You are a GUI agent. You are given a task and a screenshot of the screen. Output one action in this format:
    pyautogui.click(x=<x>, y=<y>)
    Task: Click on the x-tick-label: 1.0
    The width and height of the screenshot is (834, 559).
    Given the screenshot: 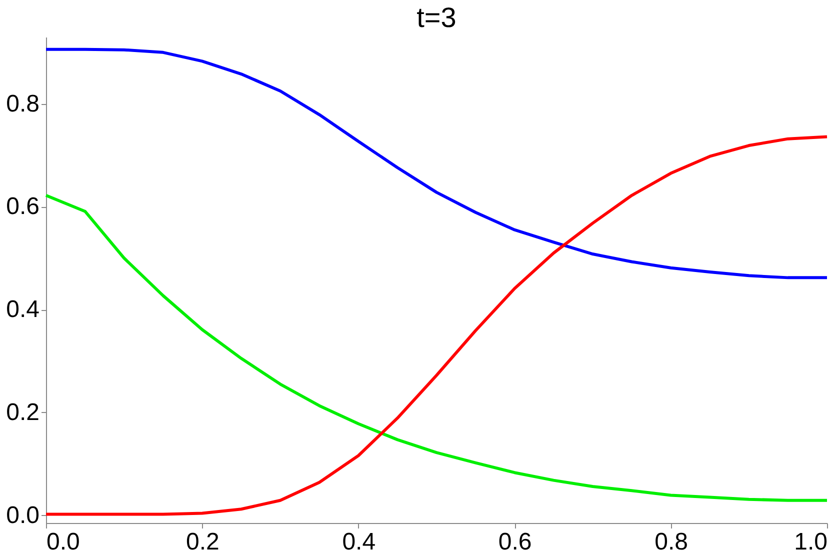 What is the action you would take?
    pyautogui.click(x=811, y=542)
    